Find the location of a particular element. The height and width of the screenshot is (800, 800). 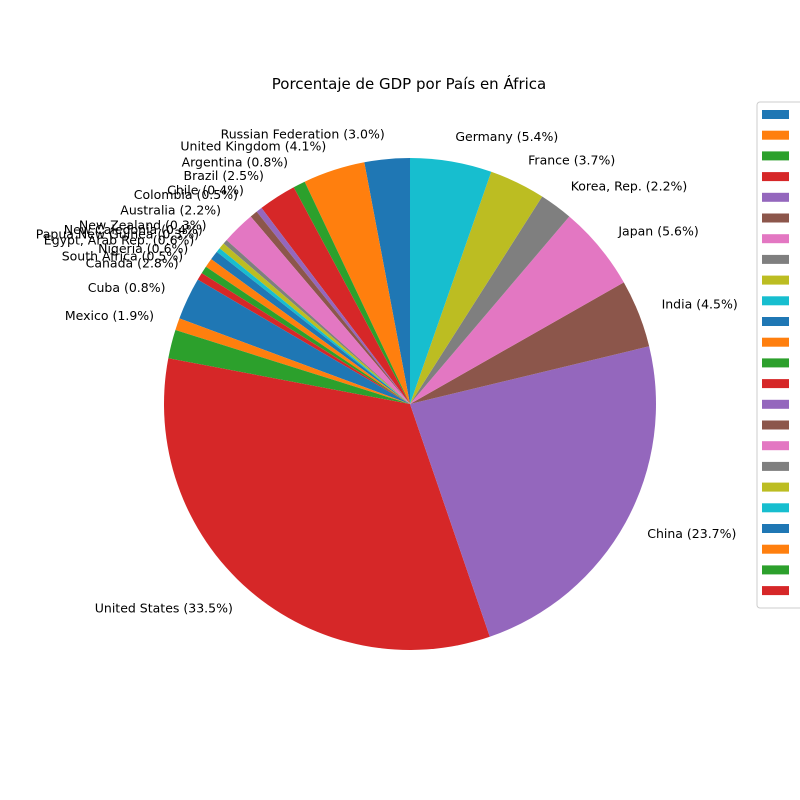

slice-label: Canada (2.8%) is located at coordinates (132, 263).